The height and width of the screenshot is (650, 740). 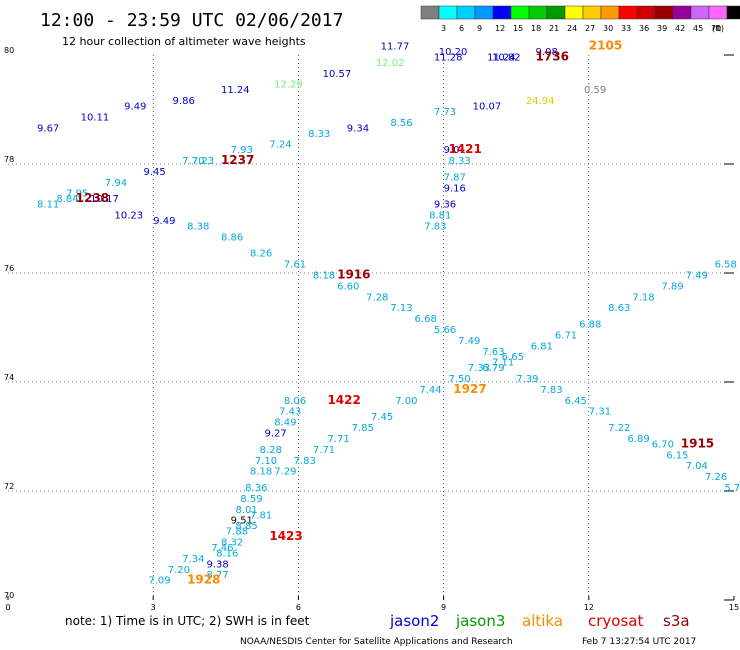 What do you see at coordinates (179, 570) in the screenshot?
I see `data-point-label: 7.20` at bounding box center [179, 570].